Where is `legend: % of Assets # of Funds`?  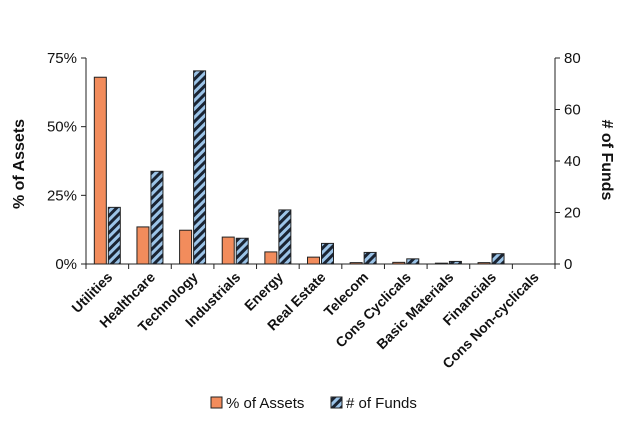
legend: % of Assets # of Funds is located at coordinates (313, 403).